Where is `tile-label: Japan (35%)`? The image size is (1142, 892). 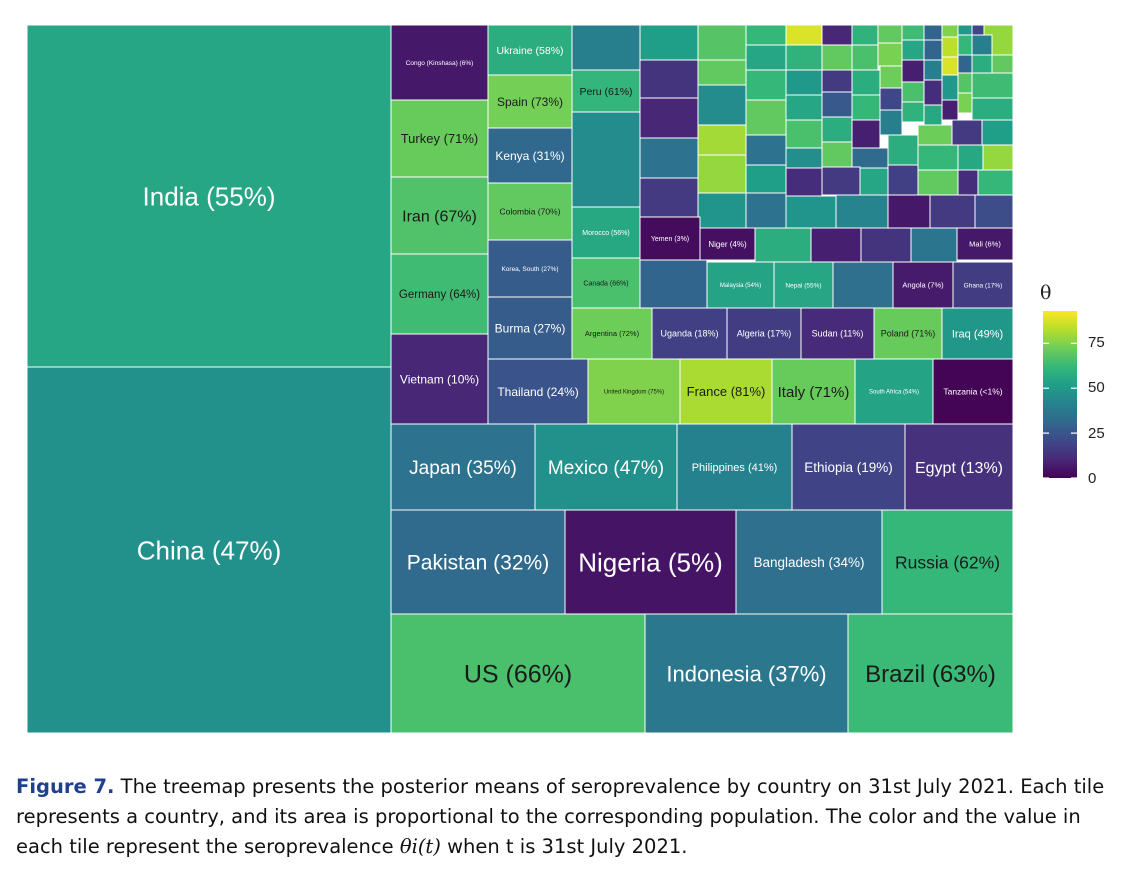 tile-label: Japan (35%) is located at coordinates (463, 468).